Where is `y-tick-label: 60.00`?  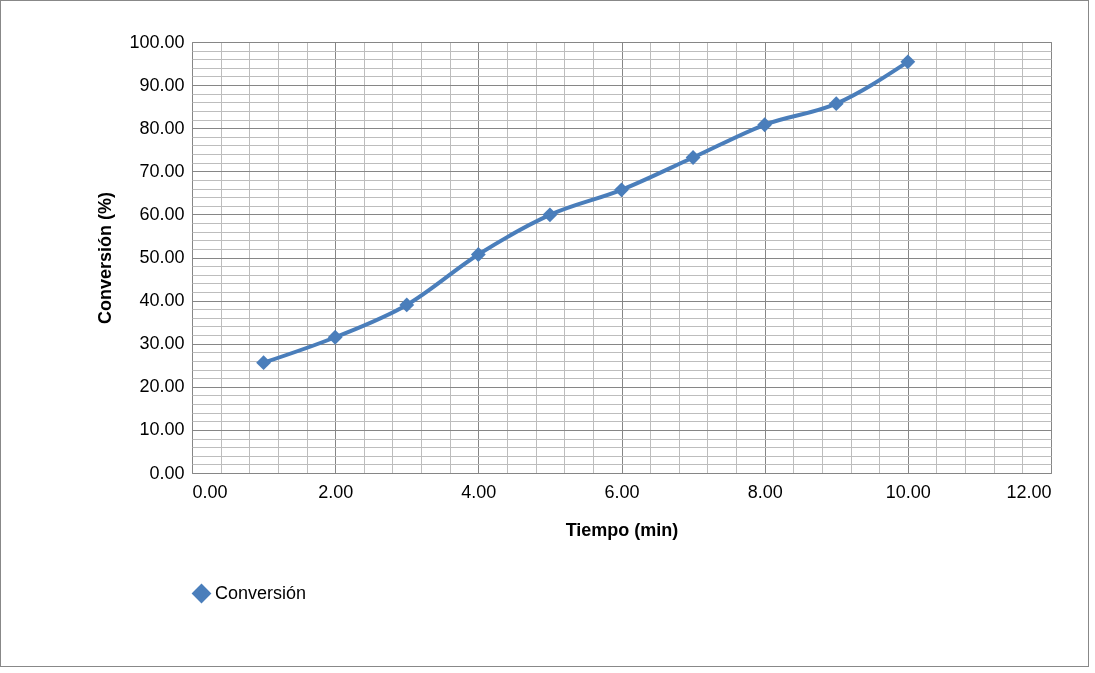 y-tick-label: 60.00 is located at coordinates (162, 213).